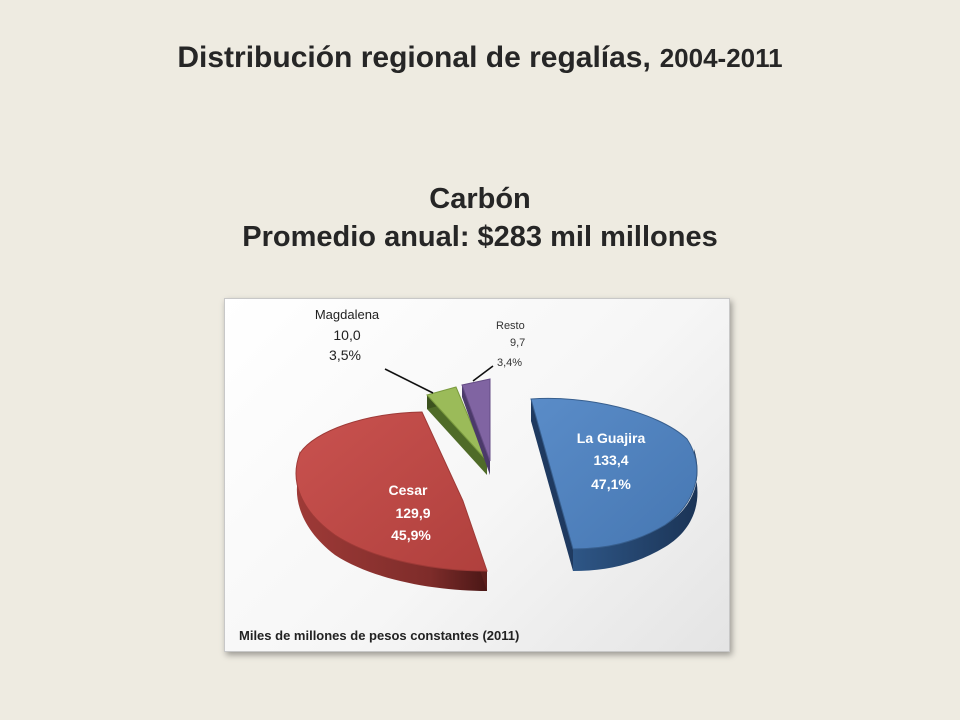  Describe the element at coordinates (721, 58) in the screenshot. I see `slide-title-years: 2004-2011` at that location.